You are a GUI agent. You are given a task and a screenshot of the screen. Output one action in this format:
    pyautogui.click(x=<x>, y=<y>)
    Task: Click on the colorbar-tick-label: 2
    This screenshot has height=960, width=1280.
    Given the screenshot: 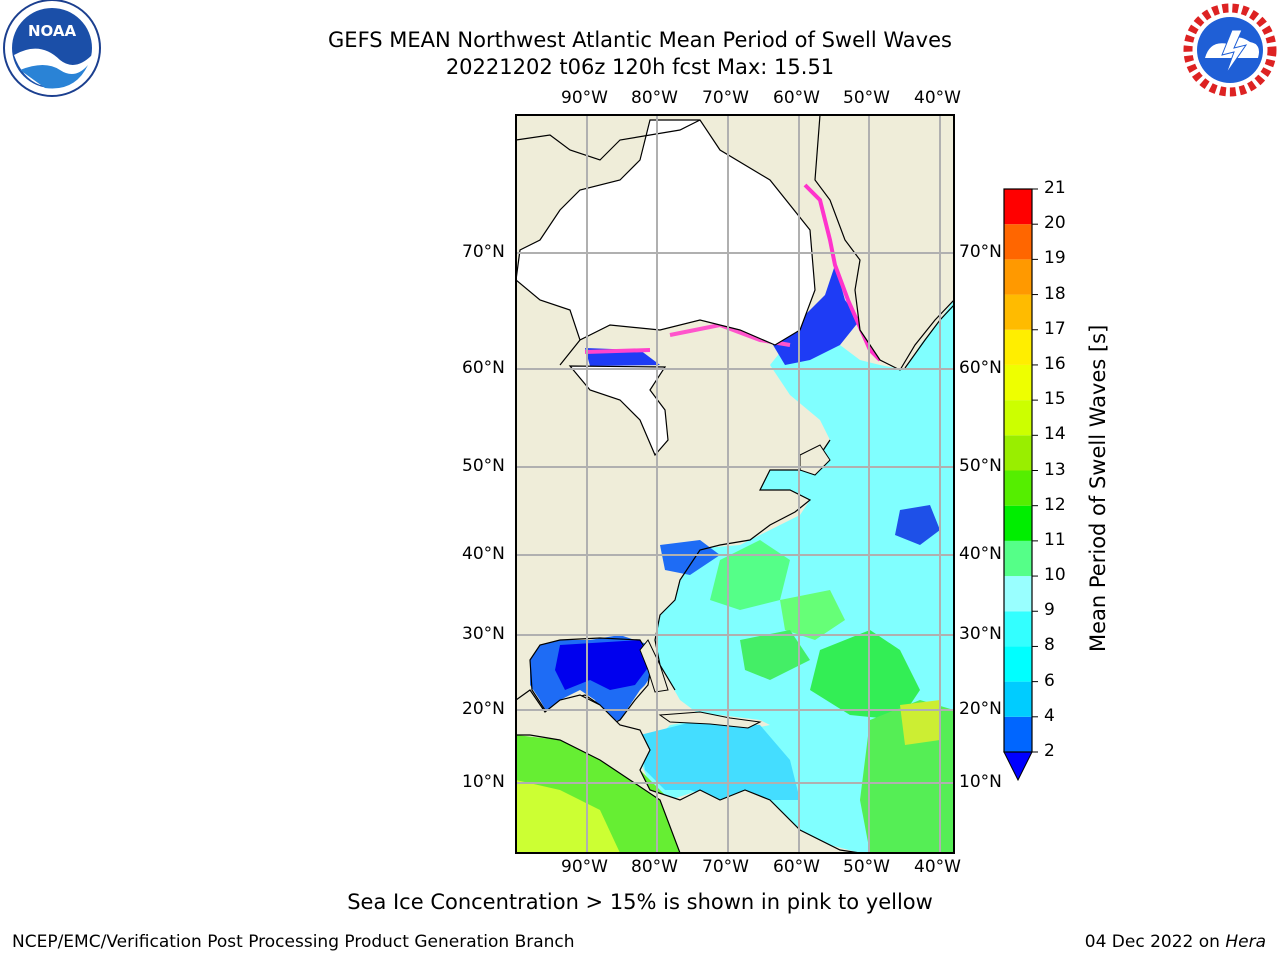 What is the action you would take?
    pyautogui.click(x=1049, y=751)
    